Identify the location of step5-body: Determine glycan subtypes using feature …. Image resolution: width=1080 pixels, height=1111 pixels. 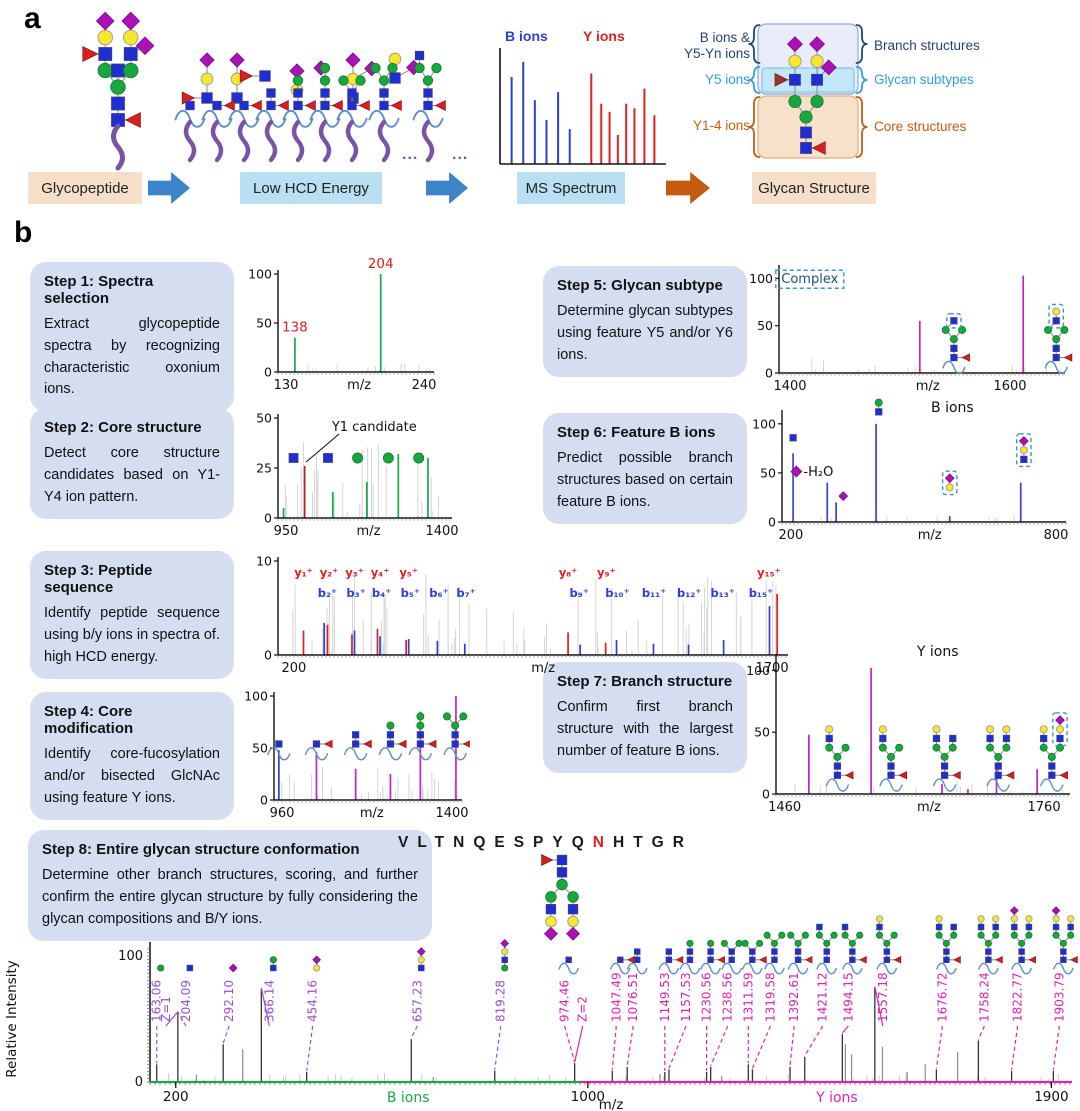
(645, 333).